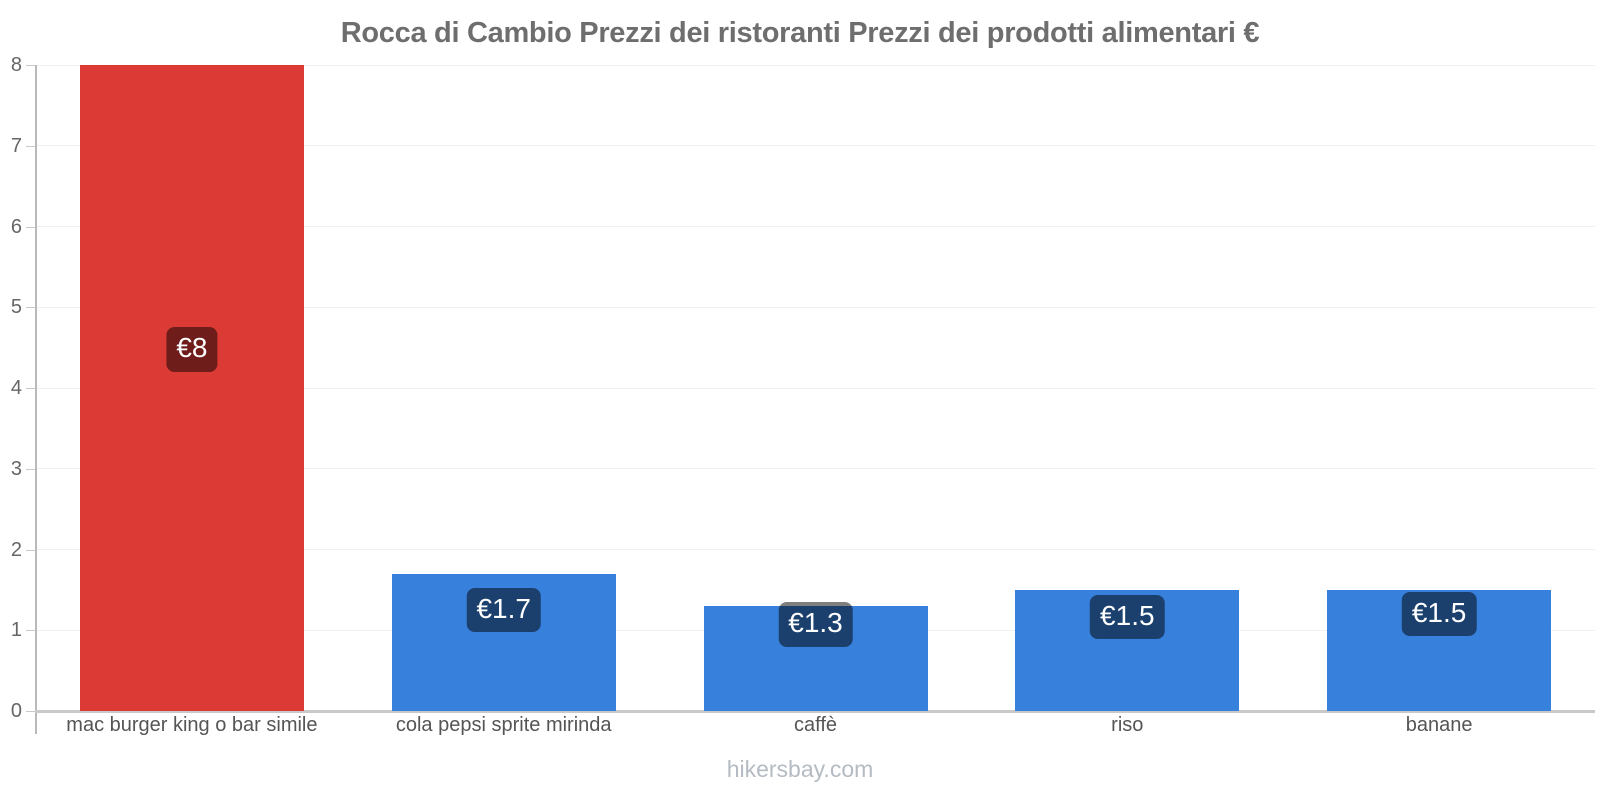 The width and height of the screenshot is (1600, 800). Describe the element at coordinates (503, 725) in the screenshot. I see `category-label-cola-pepsi-sprite-mirinda: cola pepsi sprite mirinda` at that location.